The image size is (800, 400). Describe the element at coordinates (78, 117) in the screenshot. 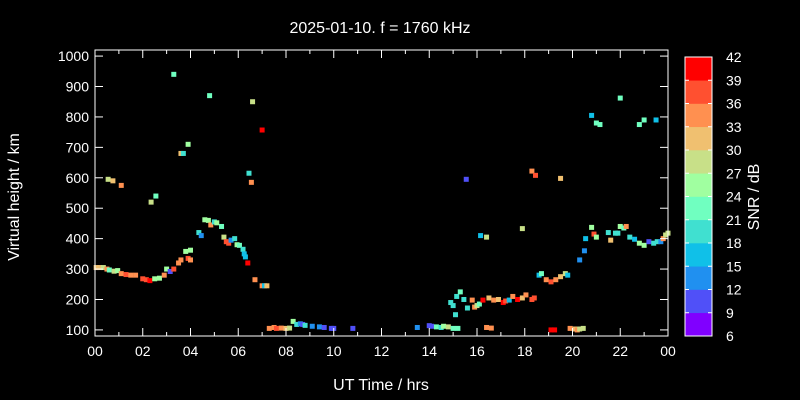

I see `y-tick-label: 800` at that location.